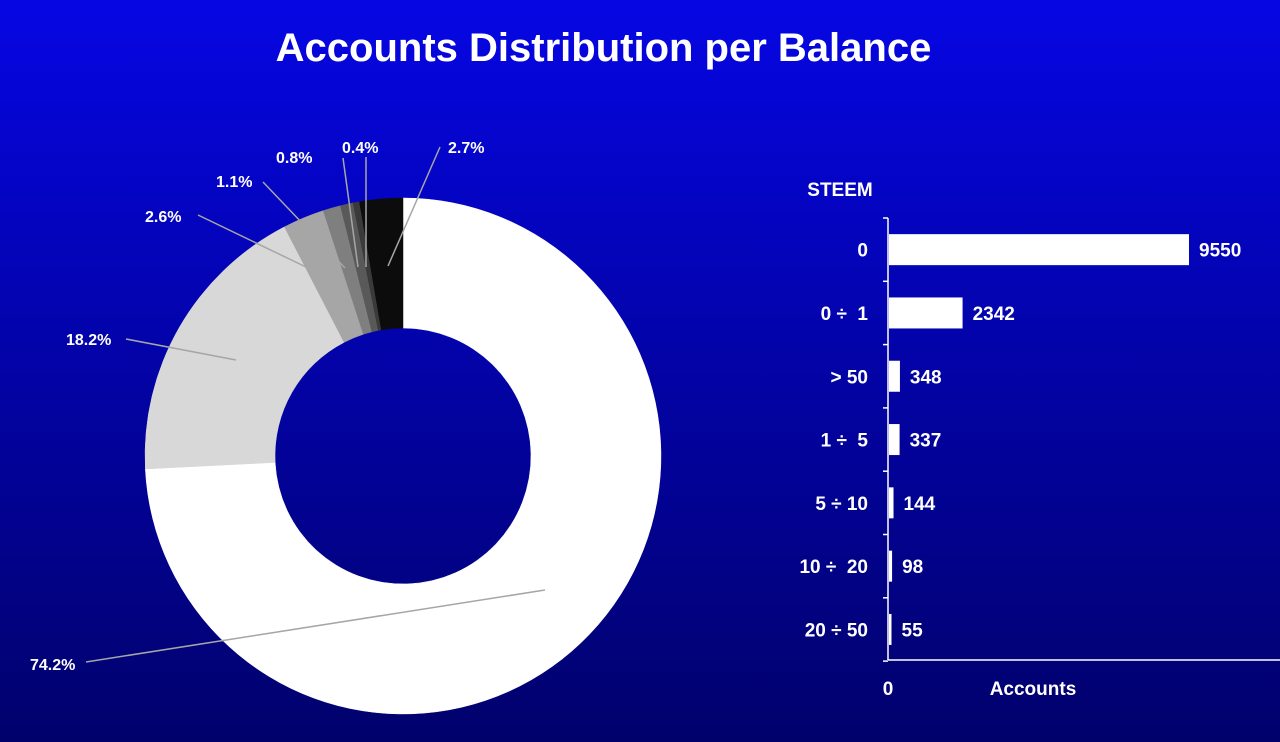 The width and height of the screenshot is (1280, 742). Describe the element at coordinates (920, 504) in the screenshot. I see `data-label: 144` at that location.